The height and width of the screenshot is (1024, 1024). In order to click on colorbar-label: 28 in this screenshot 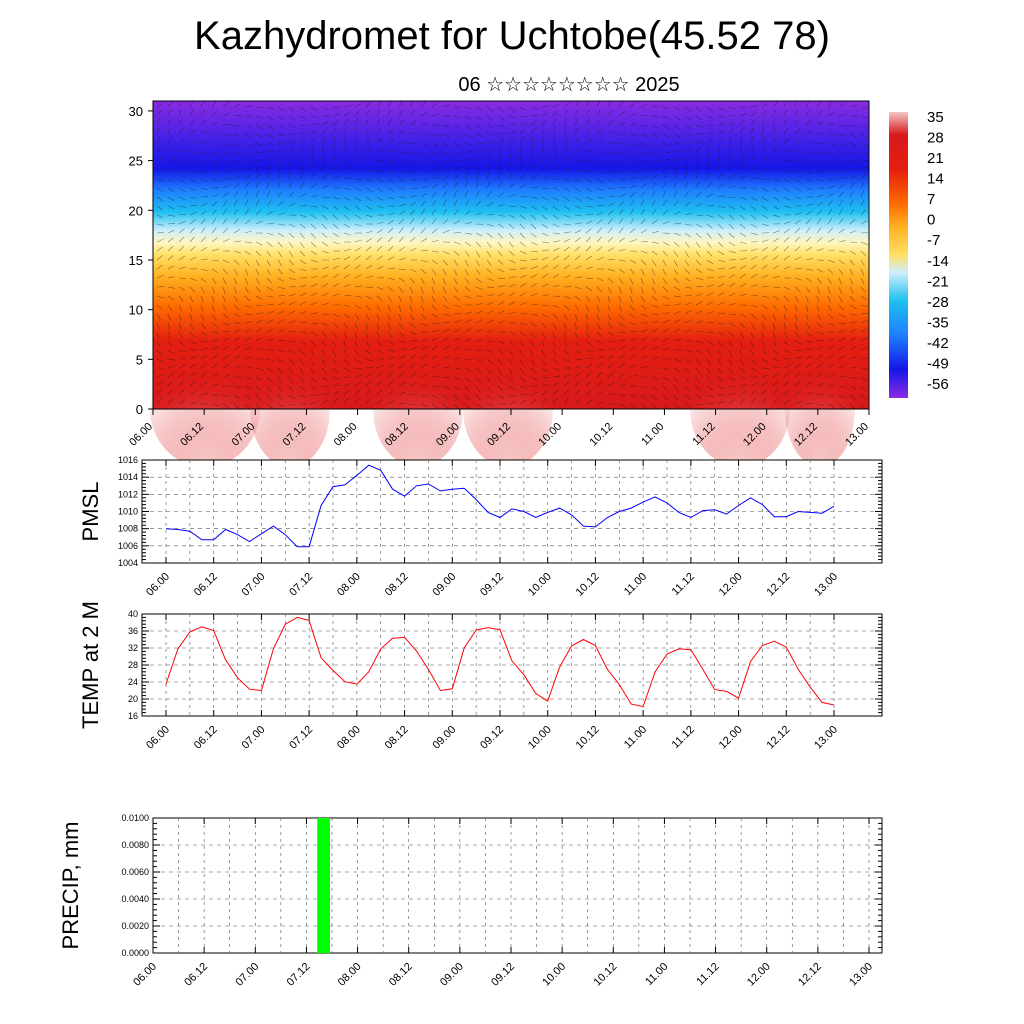, I will do `click(935, 138)`.